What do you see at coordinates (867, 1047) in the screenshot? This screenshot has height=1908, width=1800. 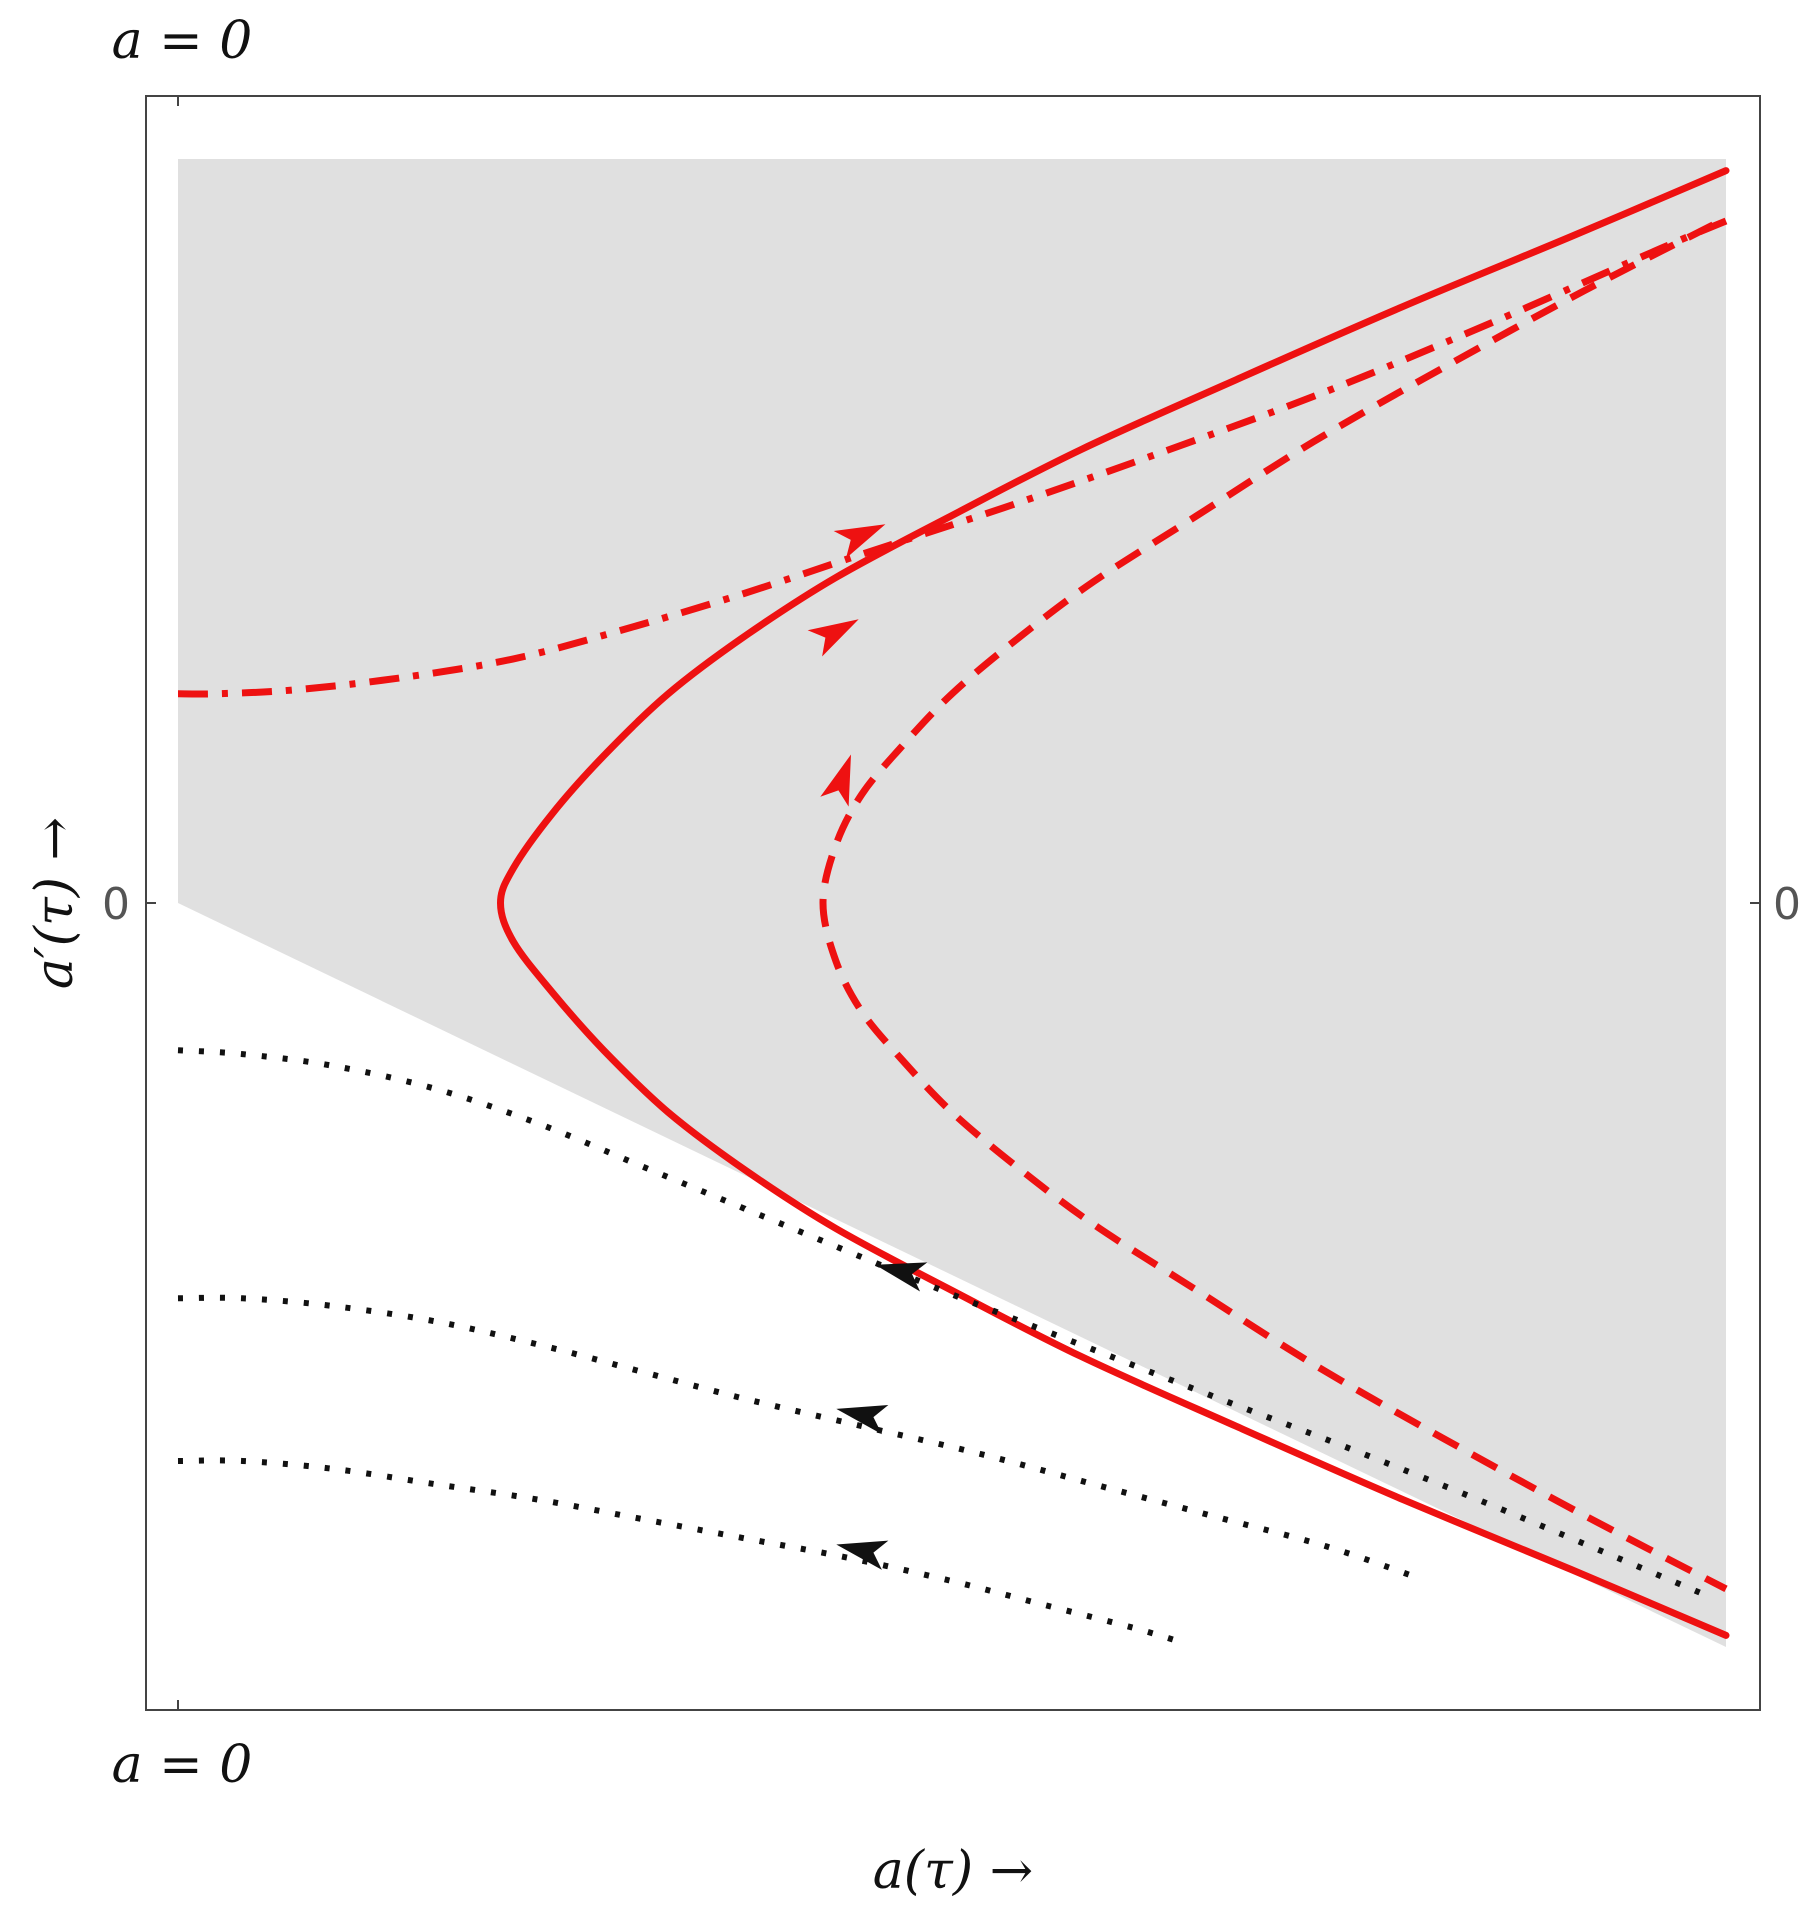 I see `arrow-layer` at bounding box center [867, 1047].